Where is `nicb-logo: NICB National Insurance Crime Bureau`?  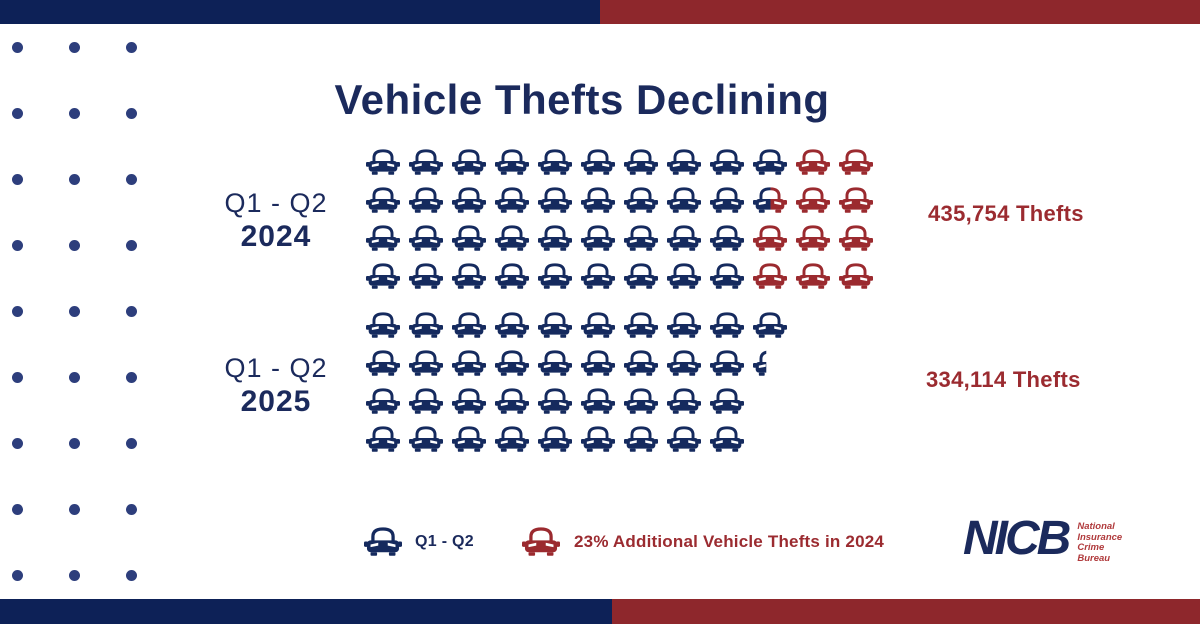 nicb-logo: NICB National Insurance Crime Bureau is located at coordinates (1042, 539).